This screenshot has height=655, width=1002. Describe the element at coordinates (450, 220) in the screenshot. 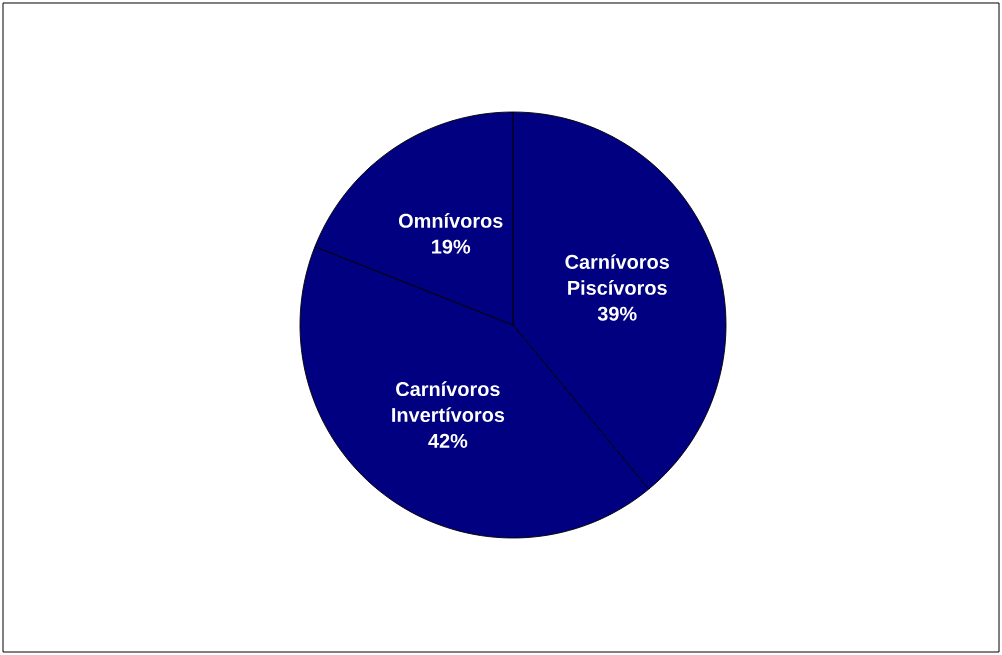

I see `slice-label: Omnívoros` at that location.